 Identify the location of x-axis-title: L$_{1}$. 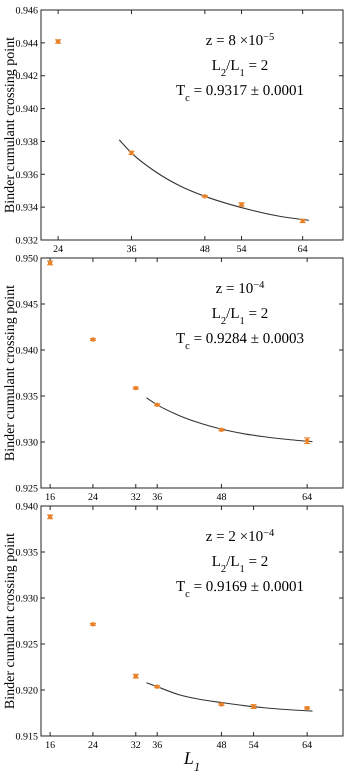
(191, 761).